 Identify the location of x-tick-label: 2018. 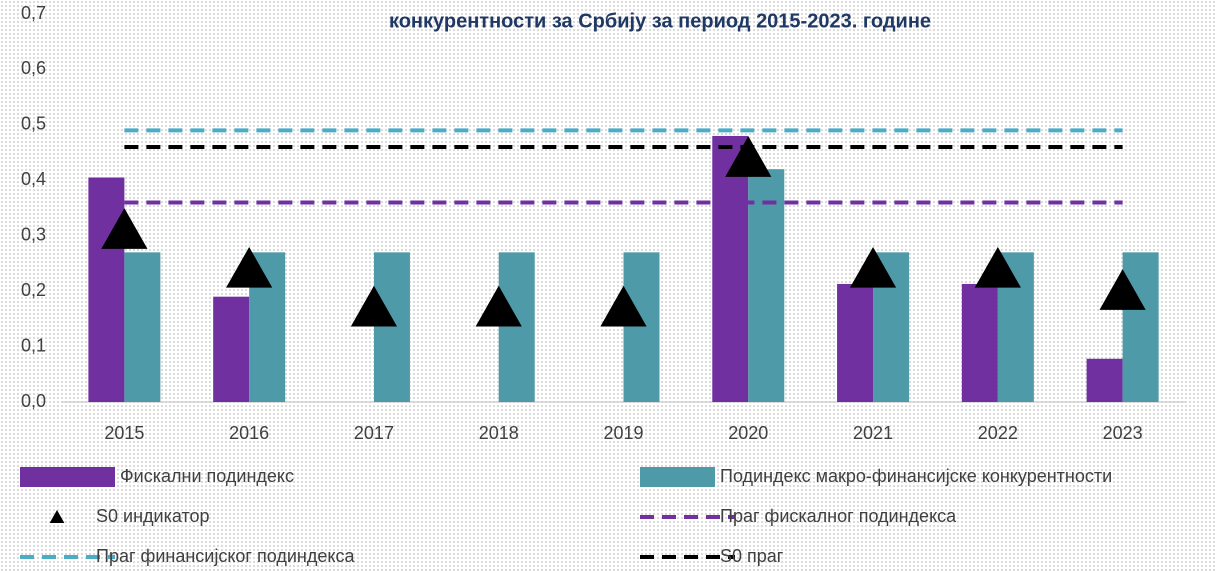
(499, 433).